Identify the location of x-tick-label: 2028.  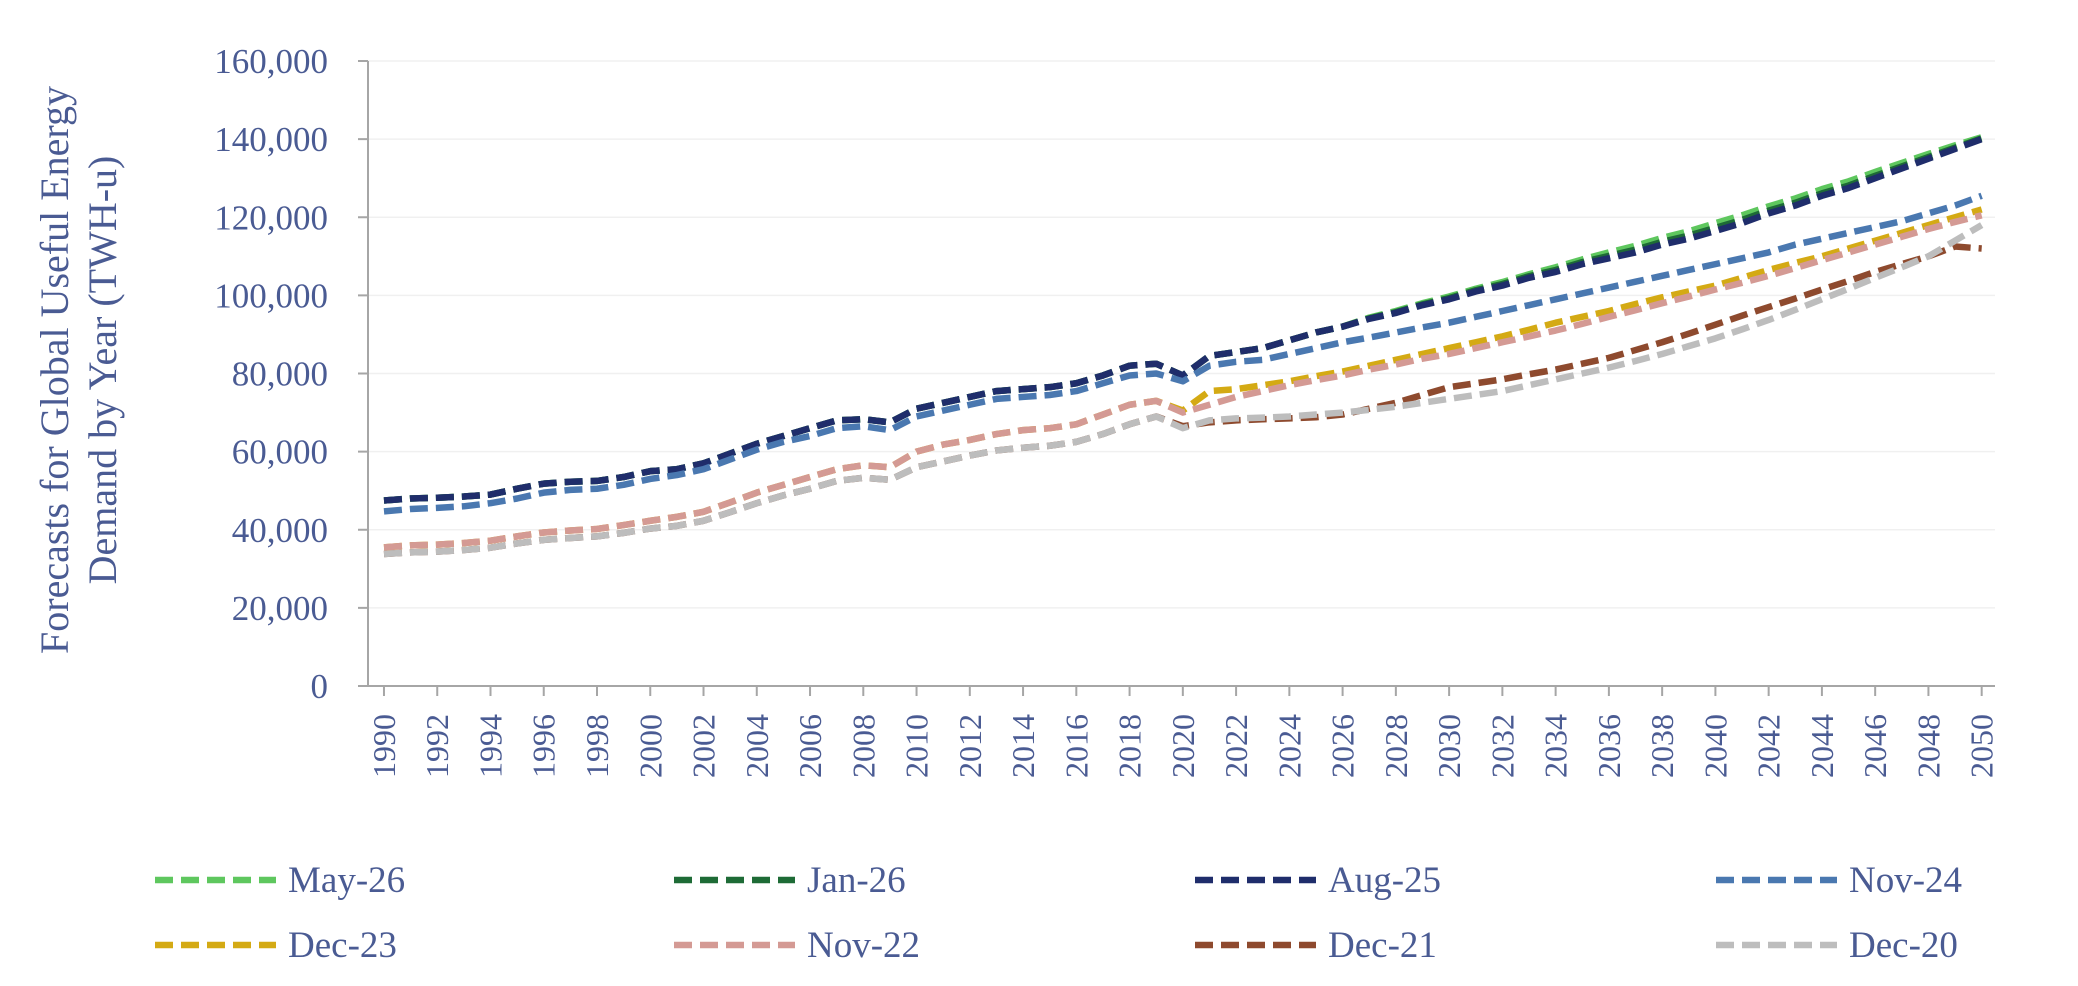
(1396, 746).